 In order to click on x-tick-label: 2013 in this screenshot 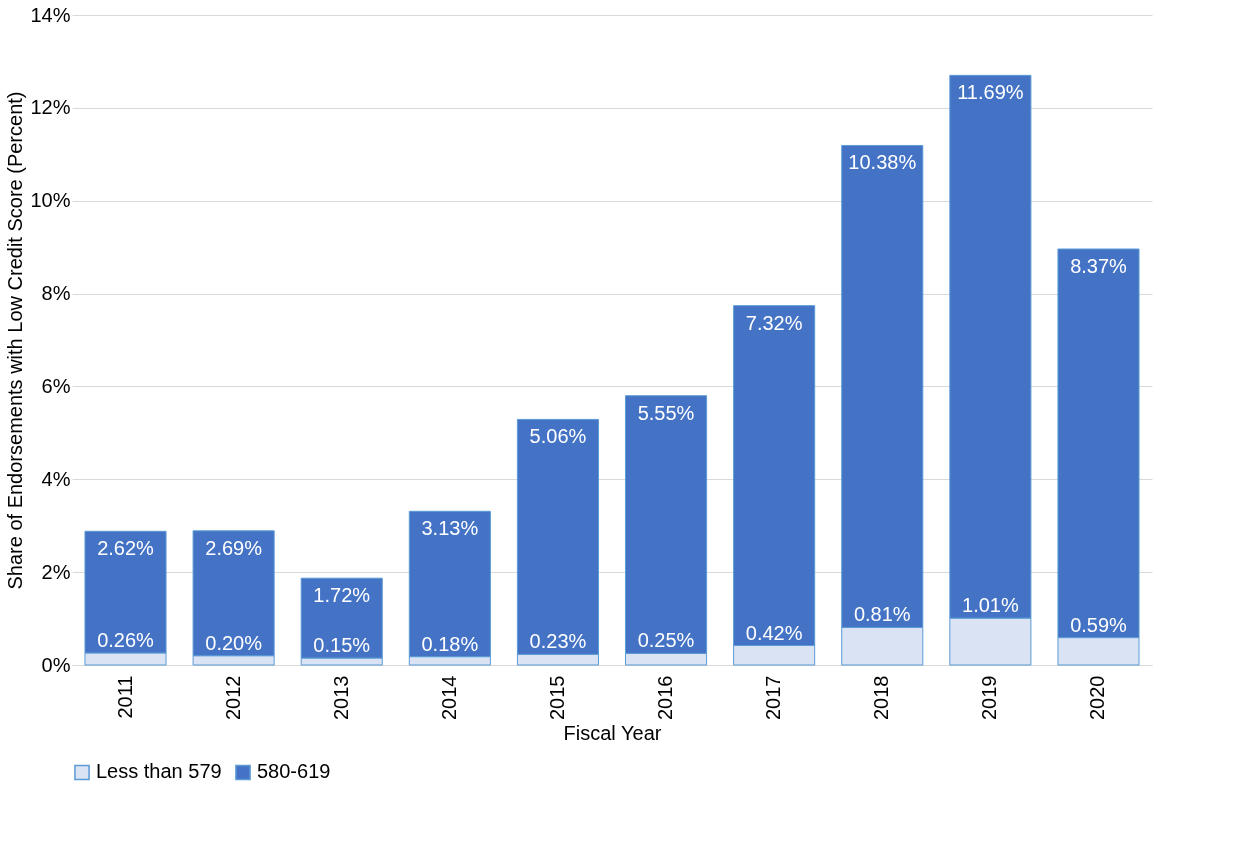, I will do `click(340, 697)`.